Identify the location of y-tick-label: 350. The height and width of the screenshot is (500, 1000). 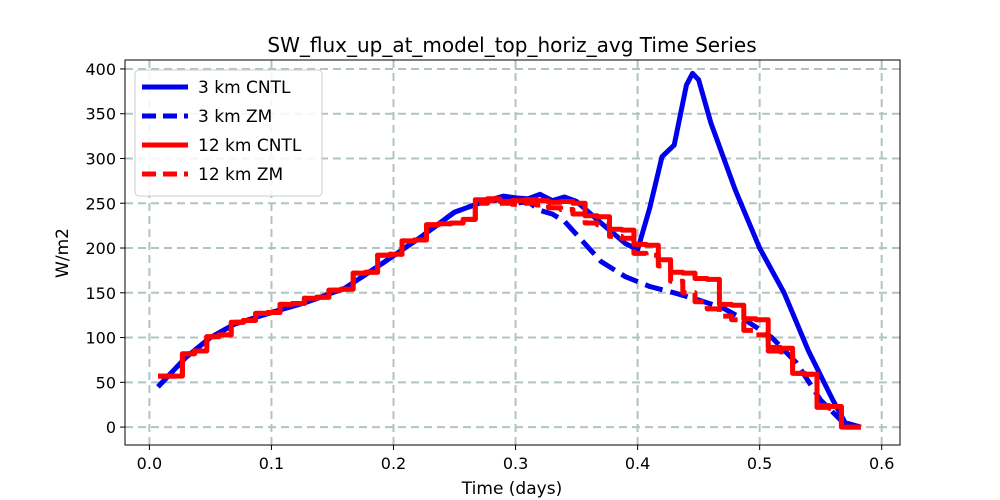
(100, 114).